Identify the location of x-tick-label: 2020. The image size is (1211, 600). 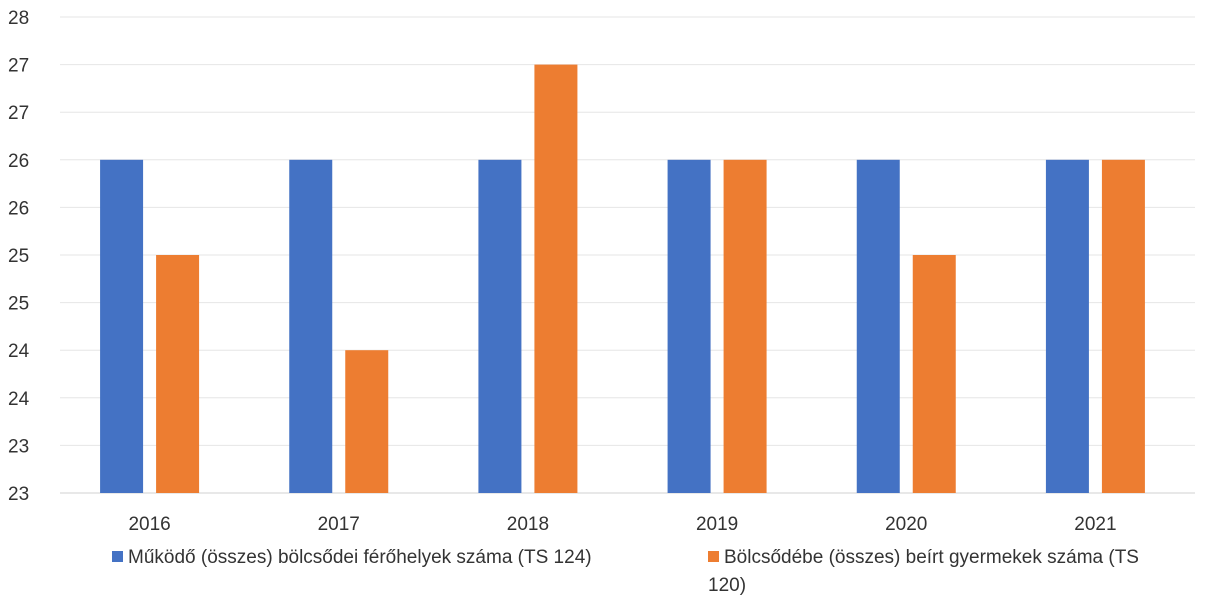
(906, 524).